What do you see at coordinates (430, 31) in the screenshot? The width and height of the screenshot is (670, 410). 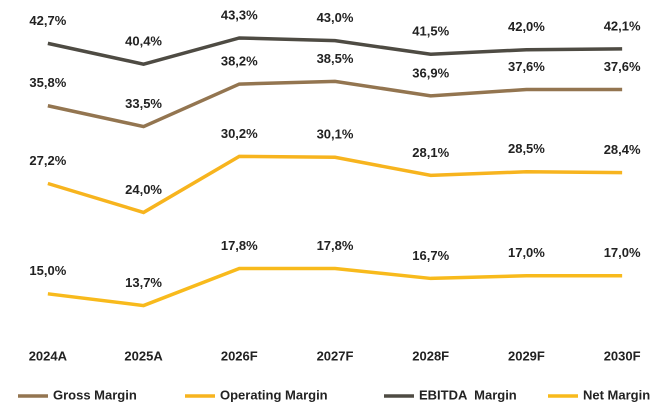 I see `data-label: 41,5%` at bounding box center [430, 31].